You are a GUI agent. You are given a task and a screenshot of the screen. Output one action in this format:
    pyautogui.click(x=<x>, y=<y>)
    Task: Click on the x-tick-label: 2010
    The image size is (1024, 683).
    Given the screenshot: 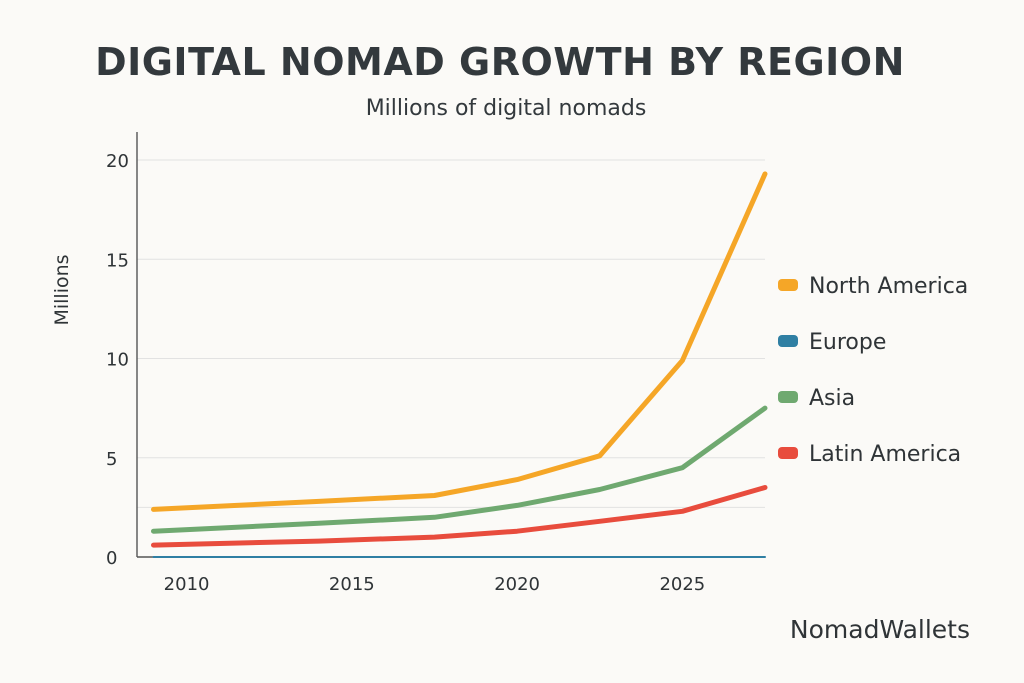 What is the action you would take?
    pyautogui.click(x=187, y=584)
    